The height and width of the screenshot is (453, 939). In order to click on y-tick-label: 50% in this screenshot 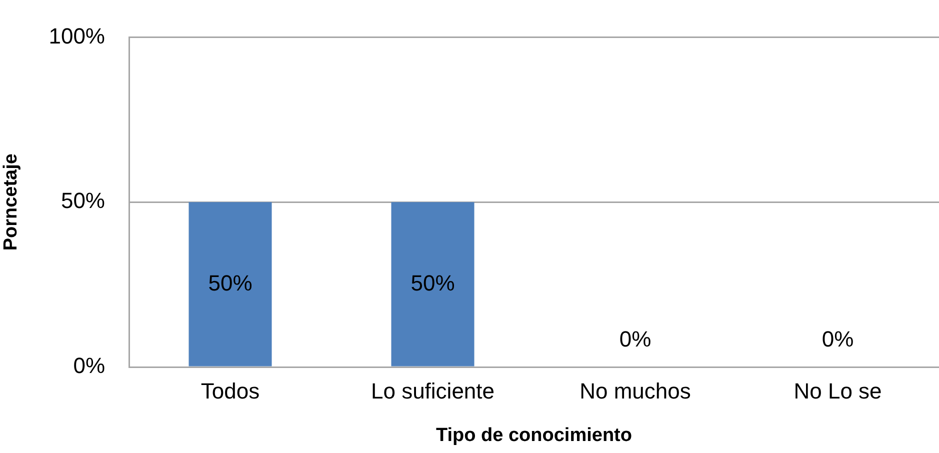, I will do `click(82, 201)`.